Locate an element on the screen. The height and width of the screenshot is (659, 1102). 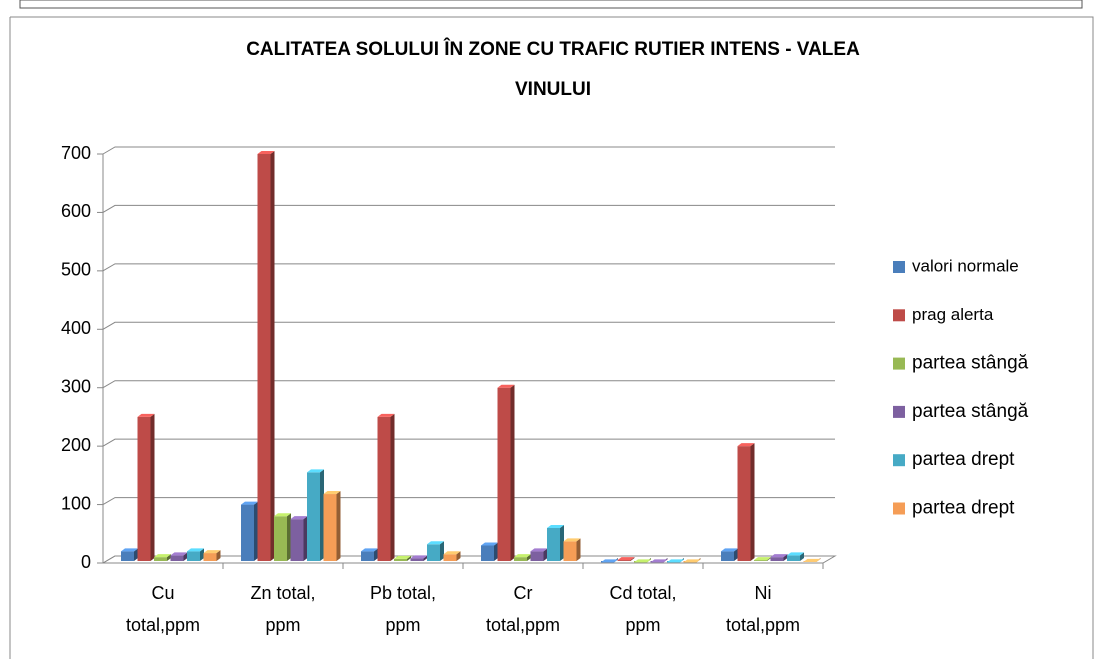
y-tick-label: 700 is located at coordinates (76, 153).